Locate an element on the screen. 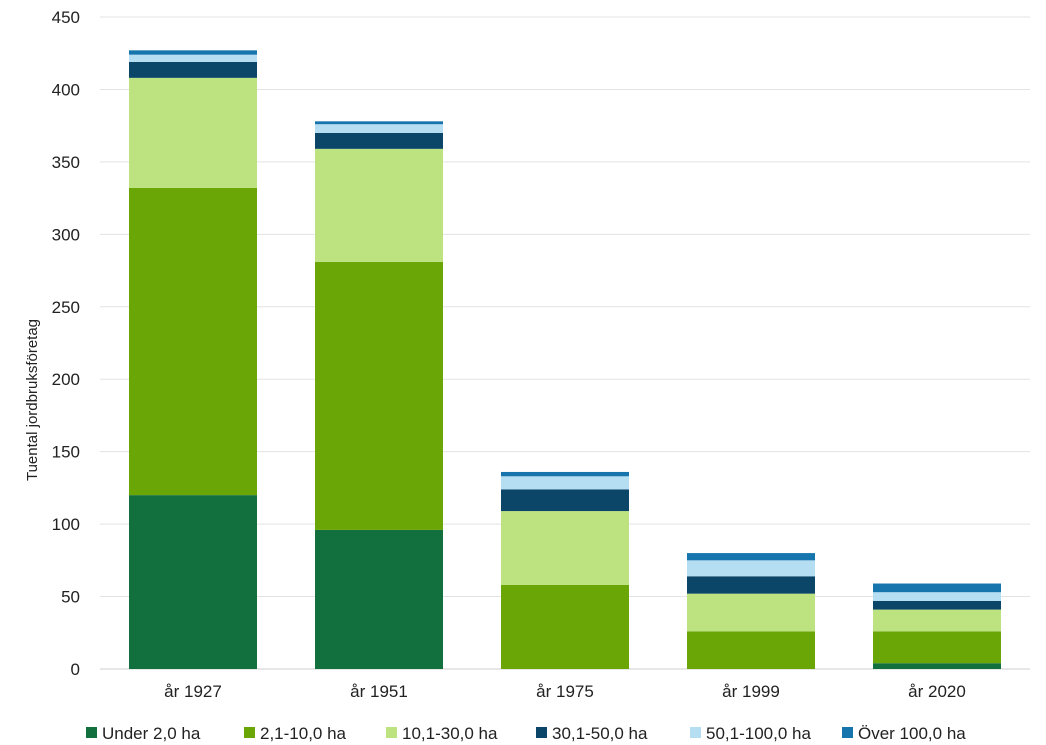 Image resolution: width=1046 pixels, height=745 pixels. x-axis-ticks: år 1927 år 1951 år 1975 år 1999 år 2020 is located at coordinates (565, 691).